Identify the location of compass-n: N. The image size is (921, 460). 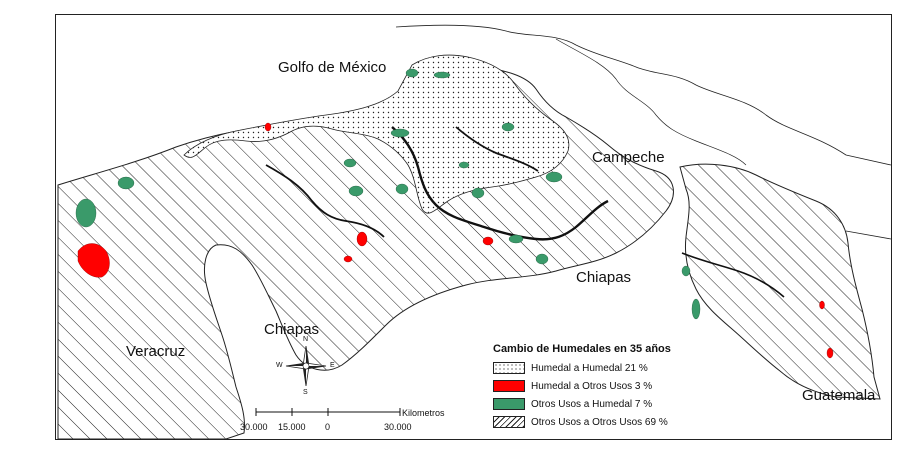
(306, 339).